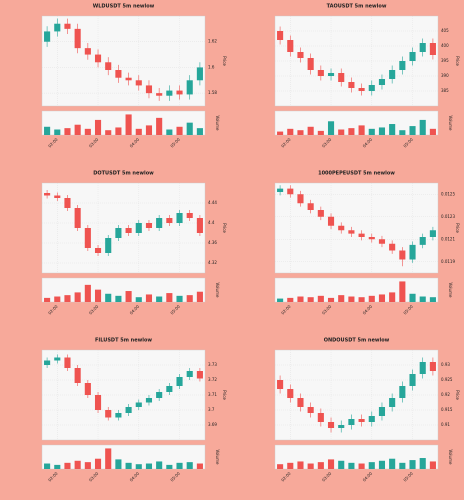 This screenshot has width=464, height=500. I want to click on y-axis-label: Price, so click(457, 228).